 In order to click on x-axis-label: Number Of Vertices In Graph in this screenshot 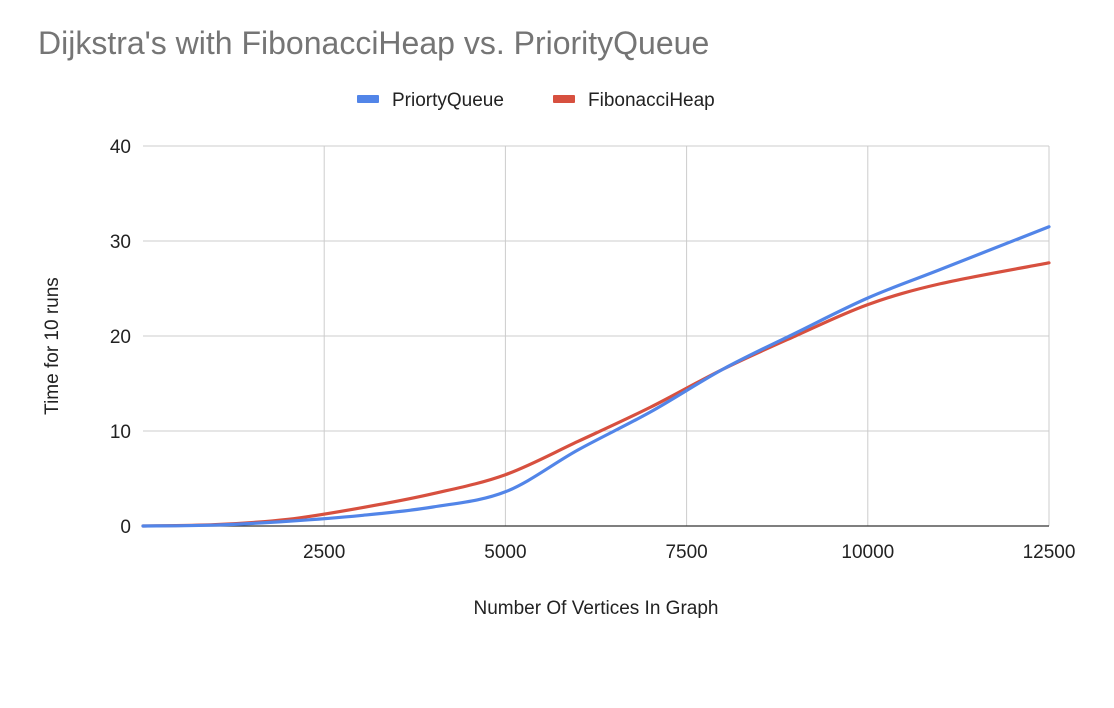, I will do `click(596, 608)`.